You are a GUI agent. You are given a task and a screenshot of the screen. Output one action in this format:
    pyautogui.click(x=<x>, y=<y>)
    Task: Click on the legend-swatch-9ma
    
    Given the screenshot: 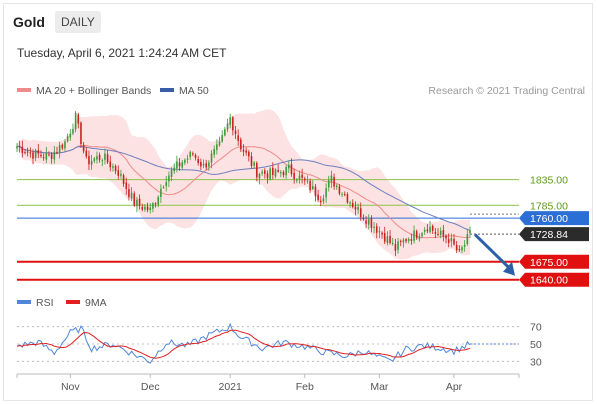 What is the action you would take?
    pyautogui.click(x=73, y=302)
    